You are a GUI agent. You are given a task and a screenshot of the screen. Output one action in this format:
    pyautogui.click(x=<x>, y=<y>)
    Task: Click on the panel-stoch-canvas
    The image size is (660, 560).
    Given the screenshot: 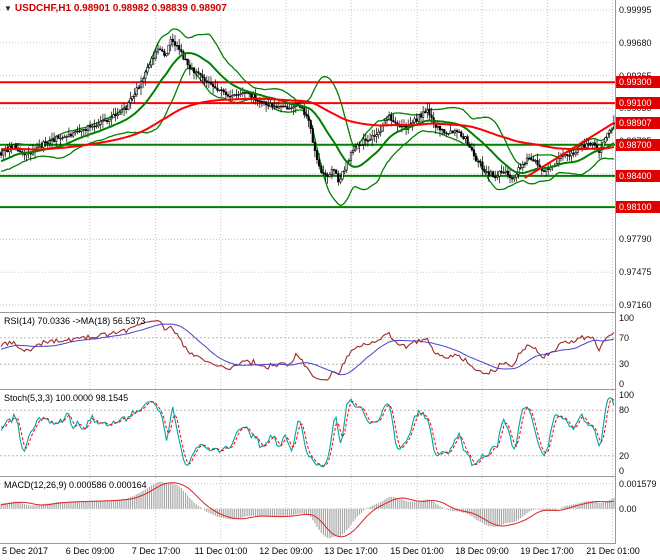 What is the action you would take?
    pyautogui.click(x=307, y=433)
    